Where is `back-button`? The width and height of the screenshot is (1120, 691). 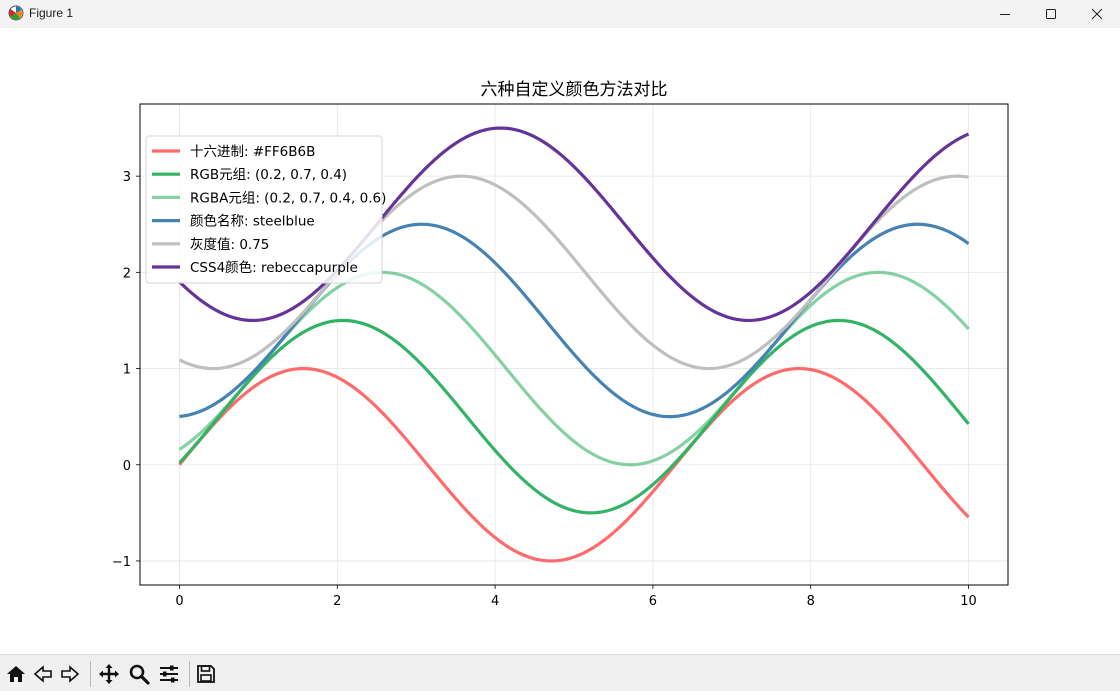 back-button is located at coordinates (43, 674).